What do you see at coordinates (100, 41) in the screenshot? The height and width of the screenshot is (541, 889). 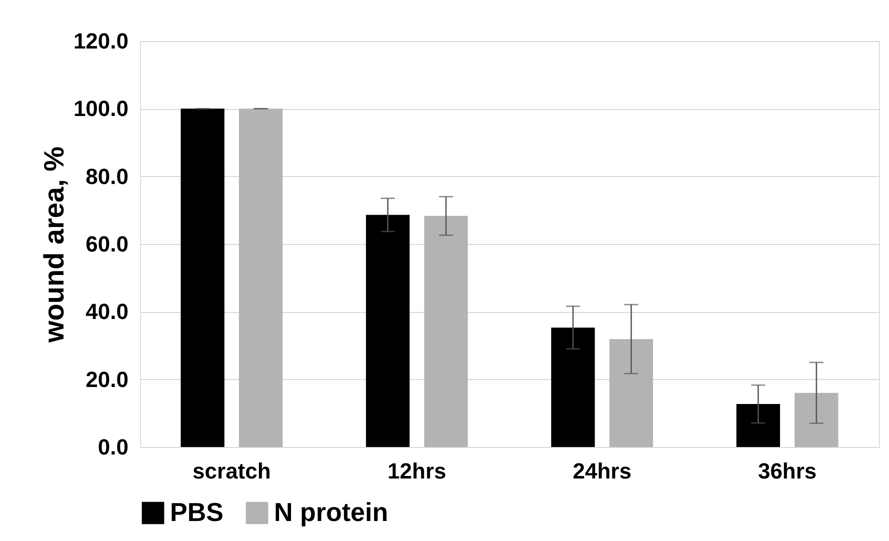 I see `y-tick-label: 120.0` at bounding box center [100, 41].